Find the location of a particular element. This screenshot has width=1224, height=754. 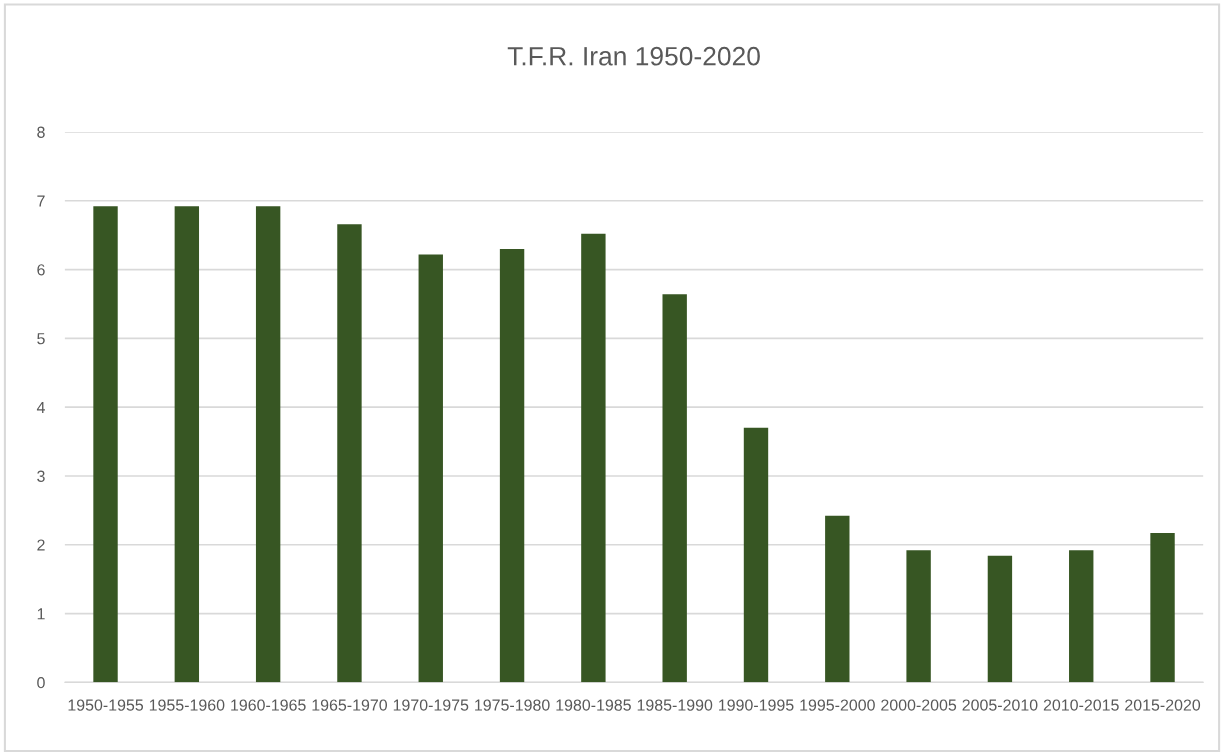

y-tick-label: 5 is located at coordinates (41, 339).